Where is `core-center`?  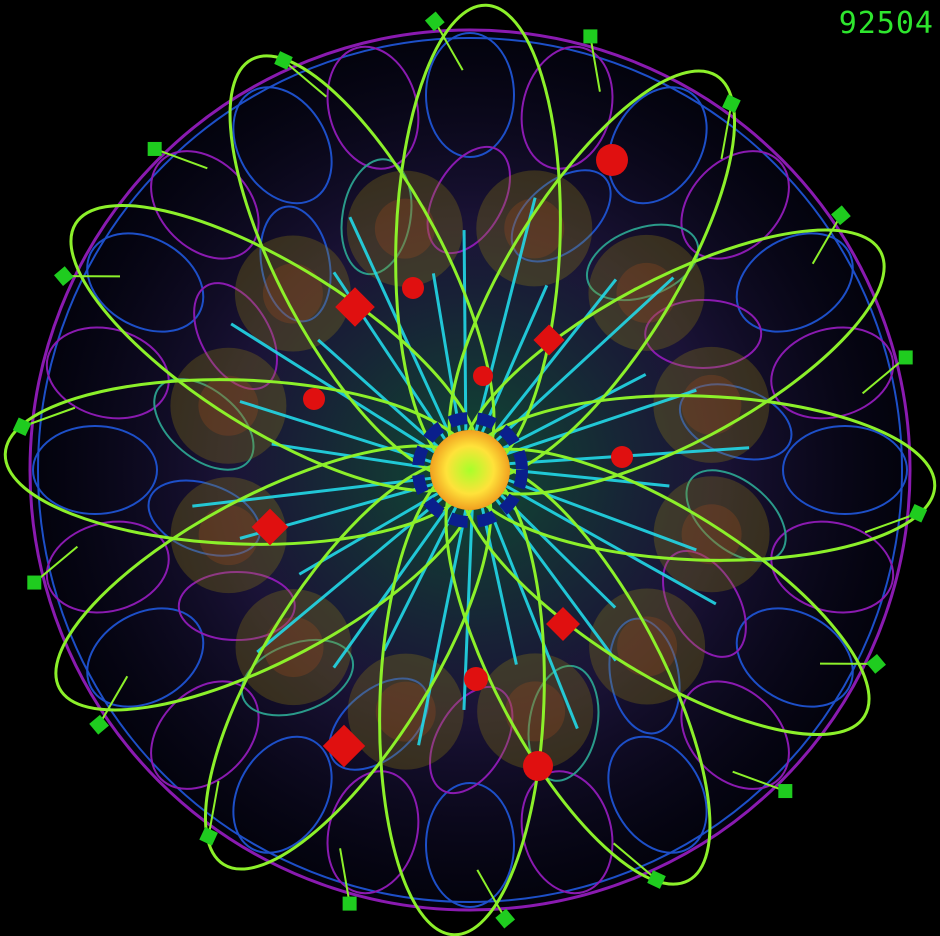 core-center is located at coordinates (470, 470).